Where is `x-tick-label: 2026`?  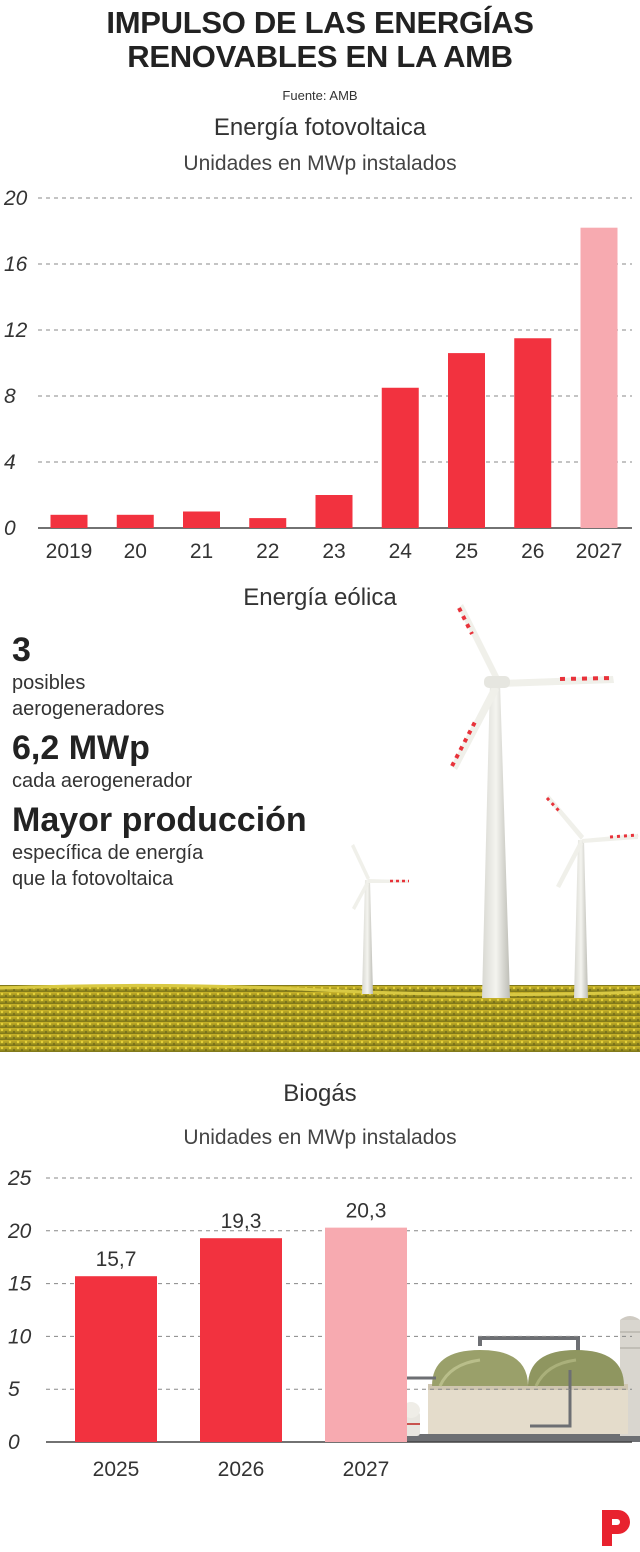
x-tick-label: 2026 is located at coordinates (241, 1469).